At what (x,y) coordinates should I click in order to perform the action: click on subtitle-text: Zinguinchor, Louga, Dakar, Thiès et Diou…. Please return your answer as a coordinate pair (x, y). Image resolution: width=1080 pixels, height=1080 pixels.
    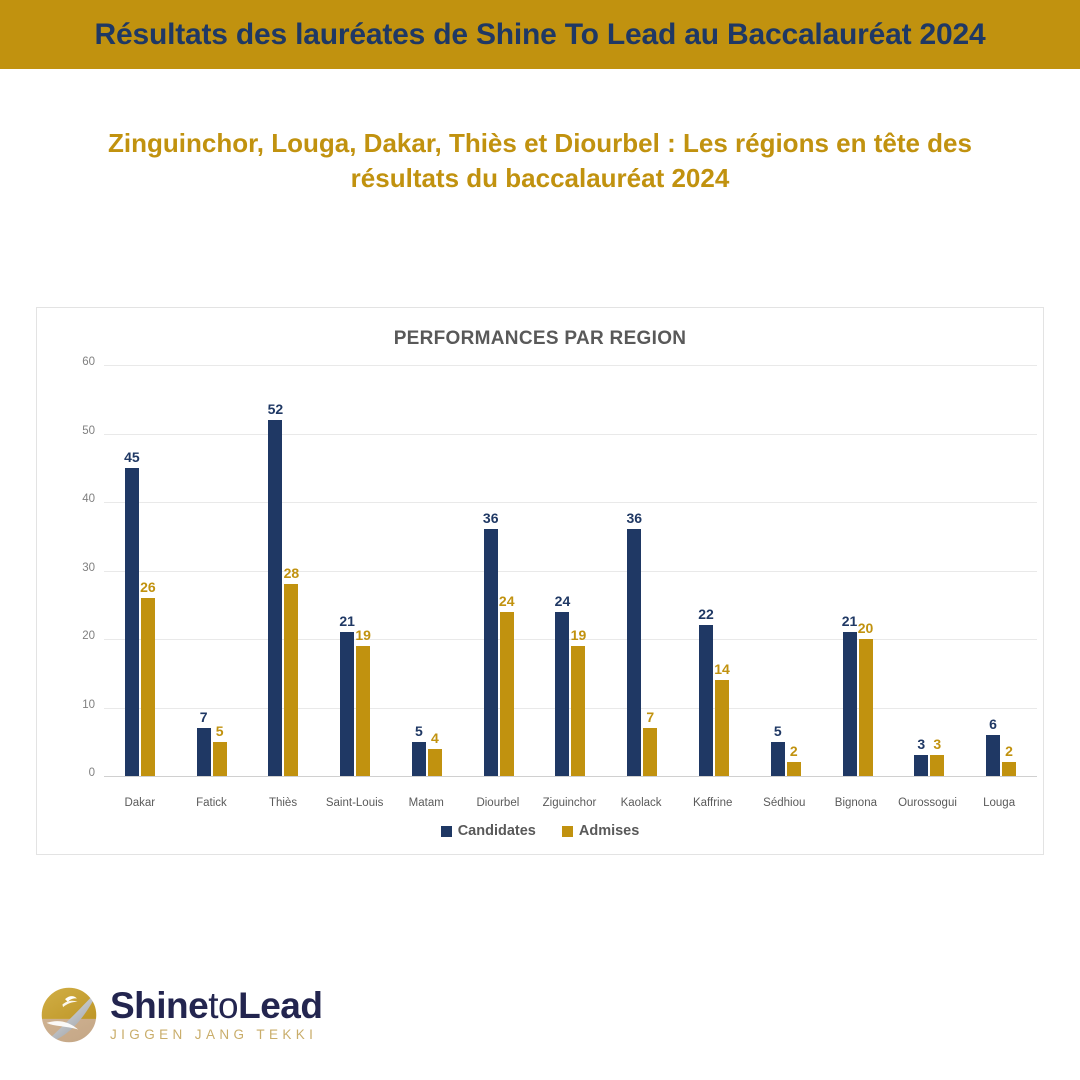
    Looking at the image, I should click on (540, 161).